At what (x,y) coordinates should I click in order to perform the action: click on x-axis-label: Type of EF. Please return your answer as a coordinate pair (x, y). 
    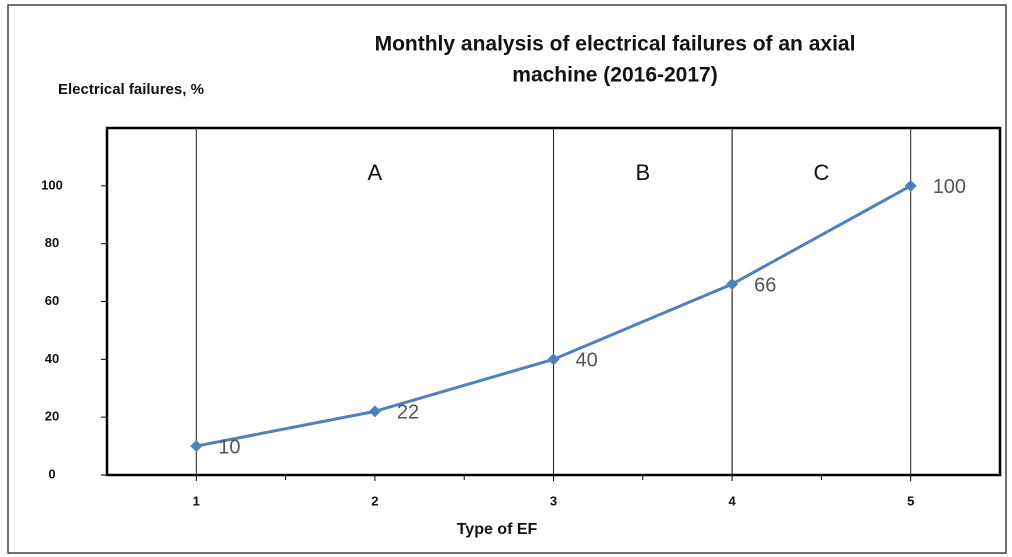
    Looking at the image, I should click on (497, 529).